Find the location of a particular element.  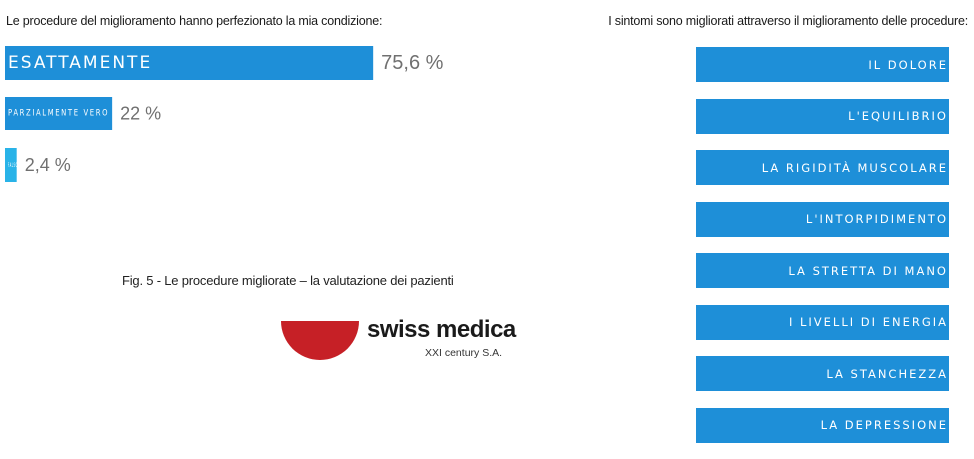

symptom-label: LA STRETTA DI MANO is located at coordinates (868, 270).